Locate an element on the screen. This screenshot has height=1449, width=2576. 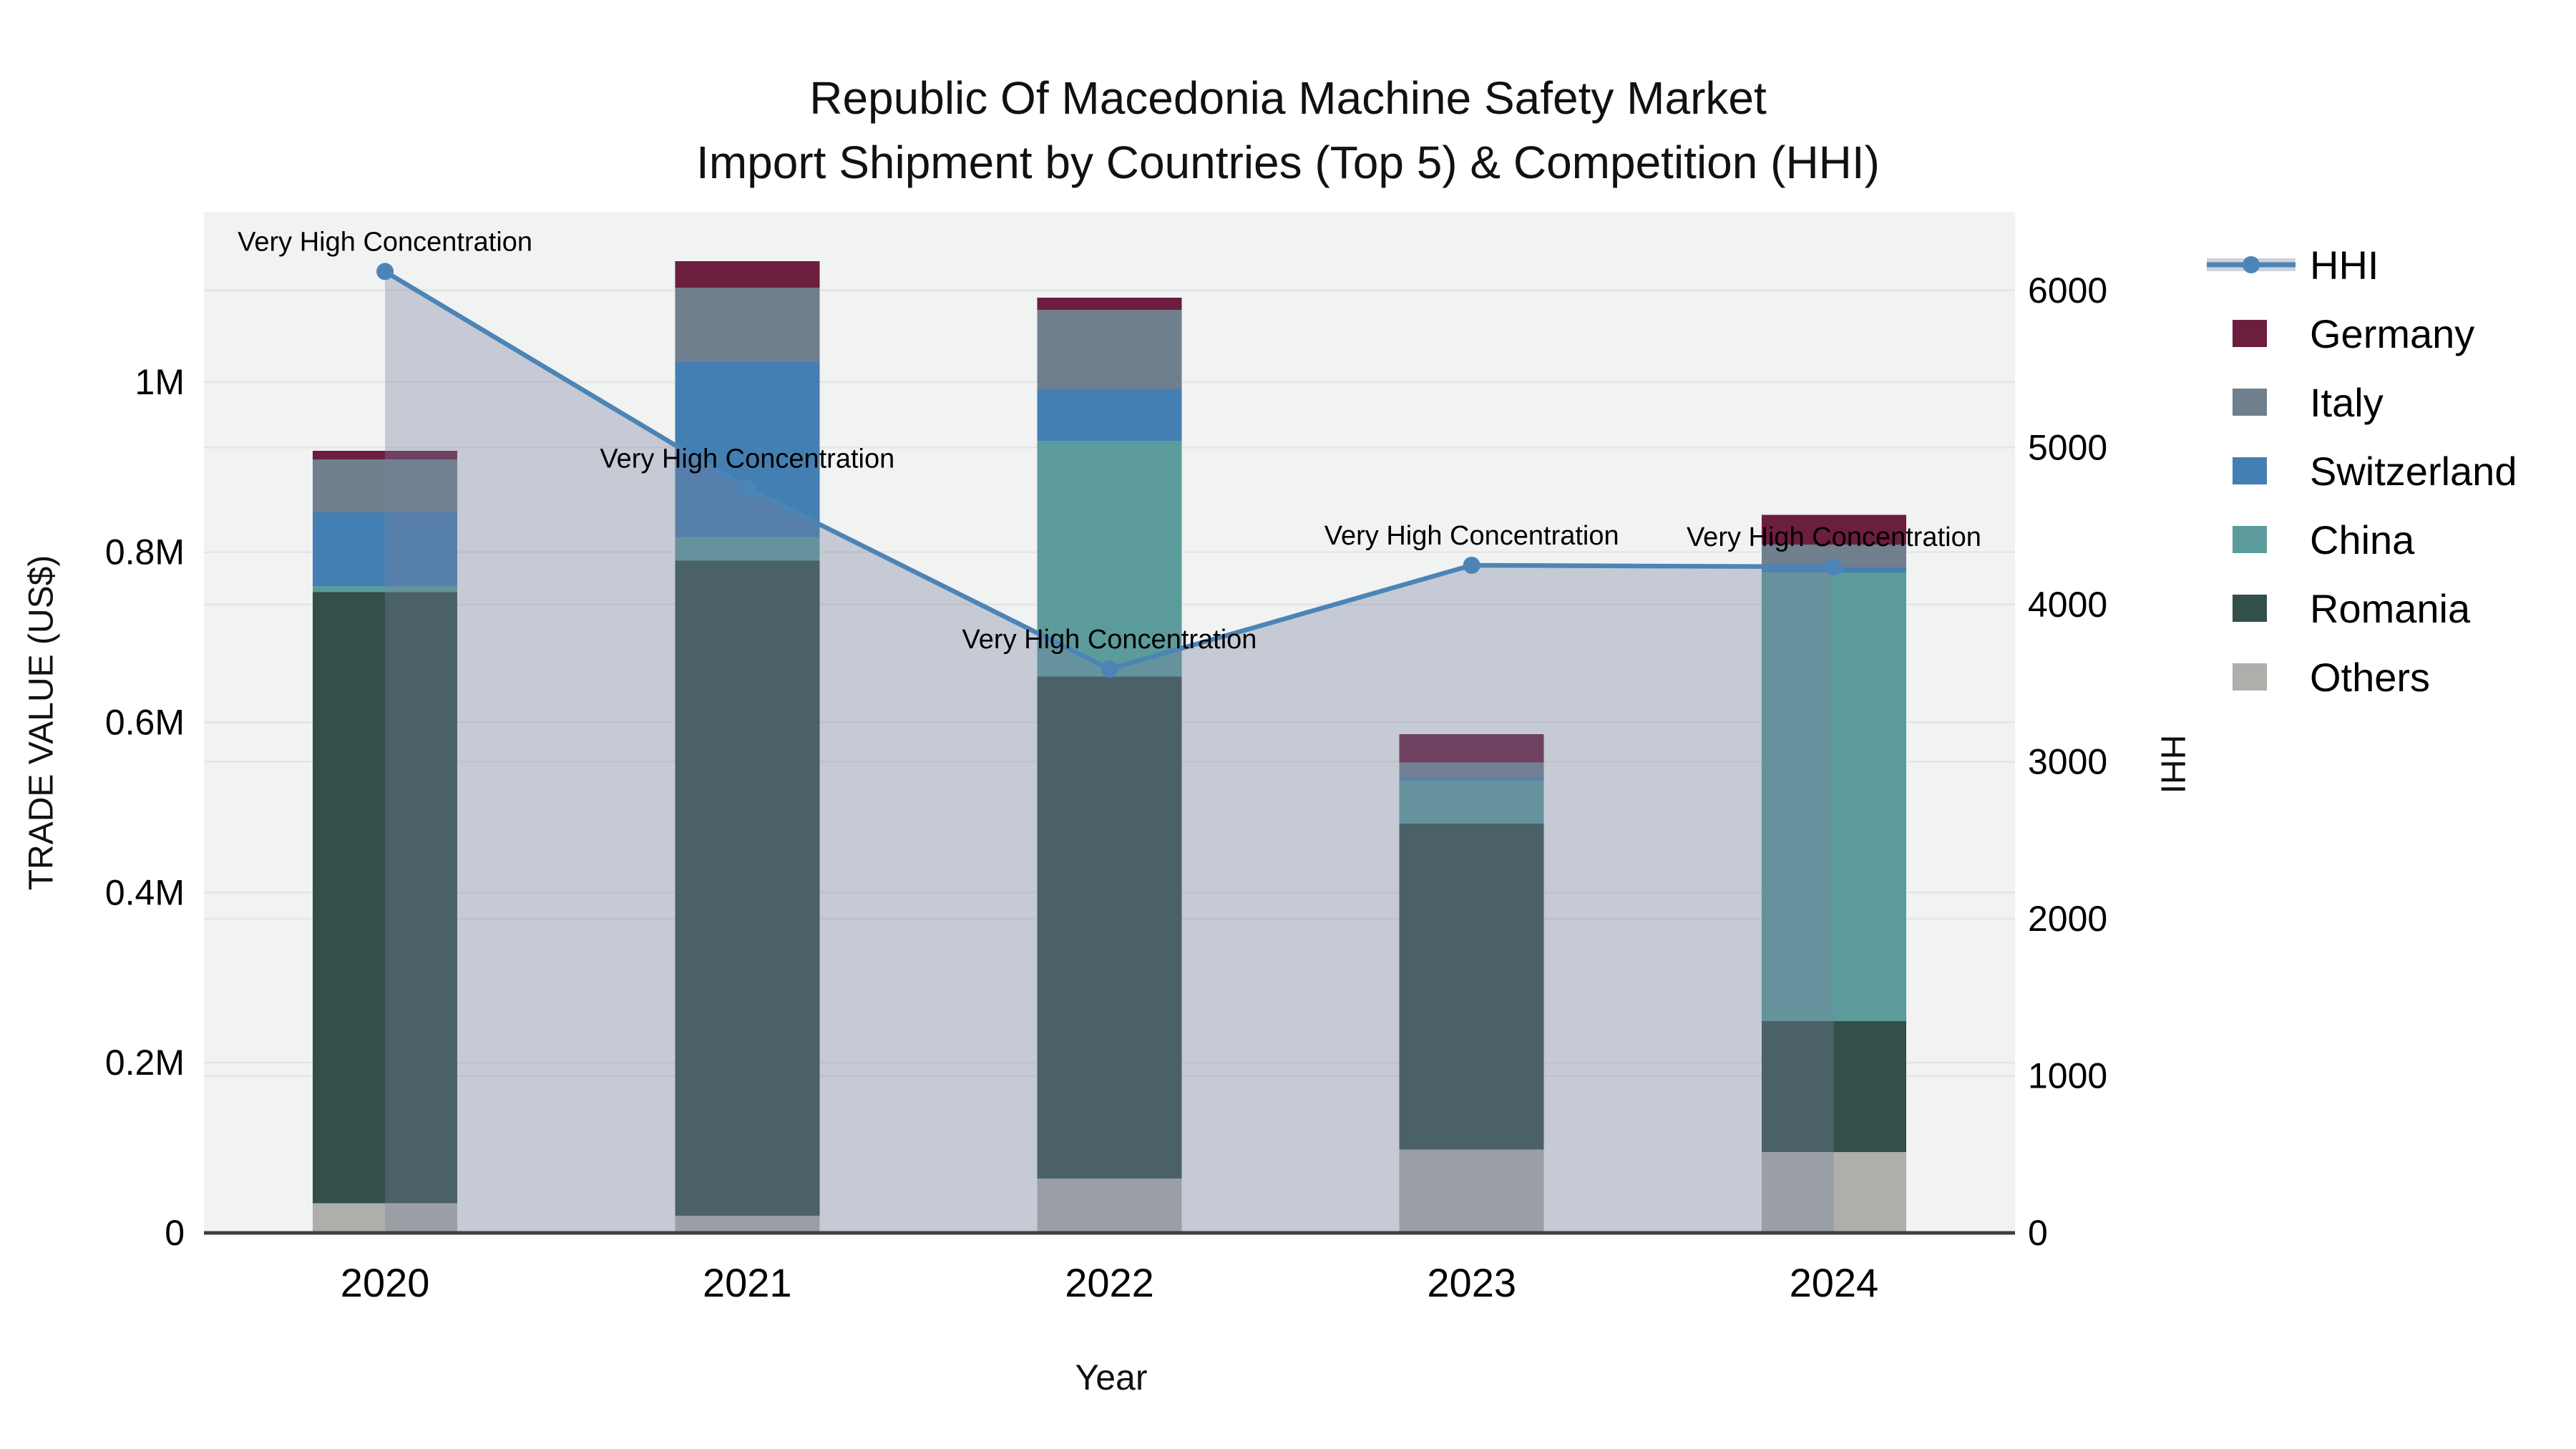
bar-segment-switzerland-2020 is located at coordinates (385, 549).